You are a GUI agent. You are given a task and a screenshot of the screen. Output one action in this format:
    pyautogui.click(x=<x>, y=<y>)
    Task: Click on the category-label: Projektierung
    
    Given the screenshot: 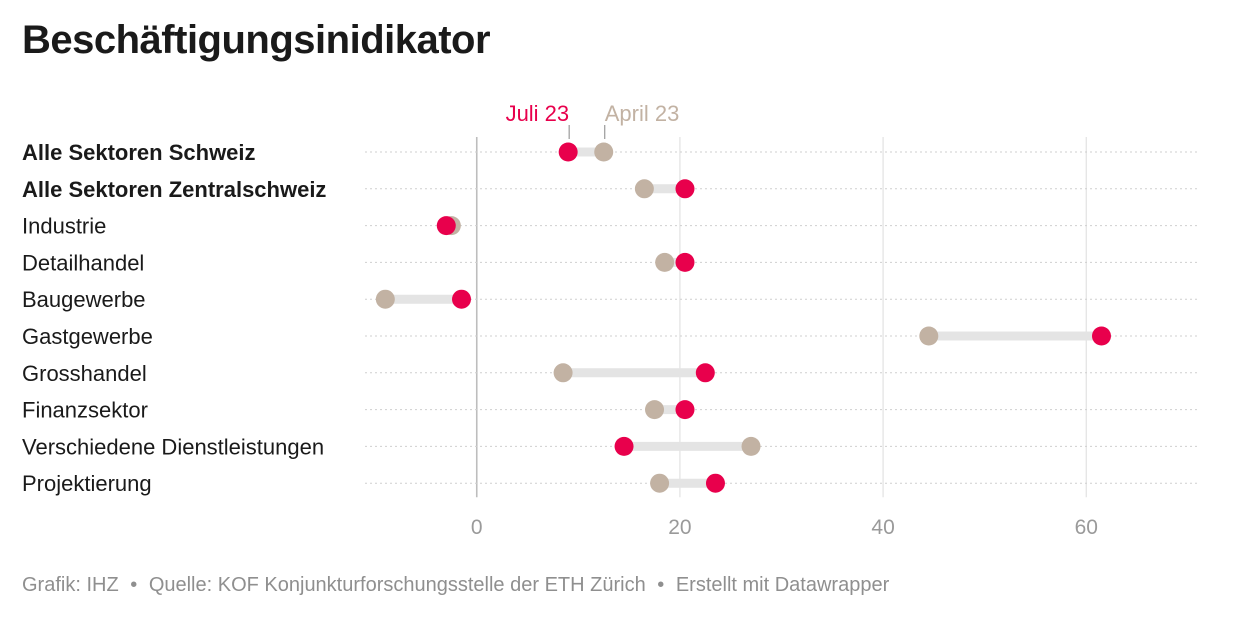 What is the action you would take?
    pyautogui.click(x=87, y=483)
    